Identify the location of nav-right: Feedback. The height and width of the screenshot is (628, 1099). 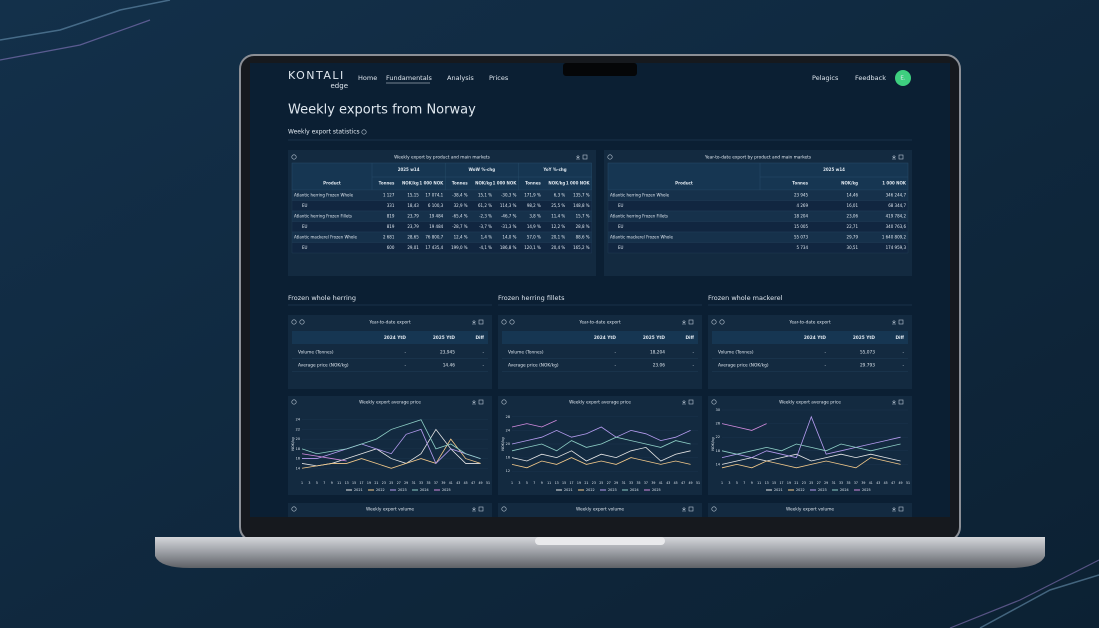
(870, 78).